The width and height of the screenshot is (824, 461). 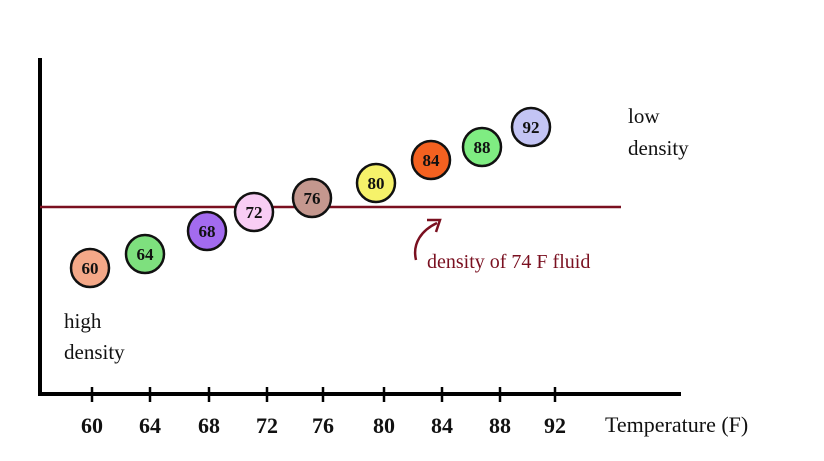 What do you see at coordinates (508, 262) in the screenshot?
I see `reference-line-label: density of 74 F fluid` at bounding box center [508, 262].